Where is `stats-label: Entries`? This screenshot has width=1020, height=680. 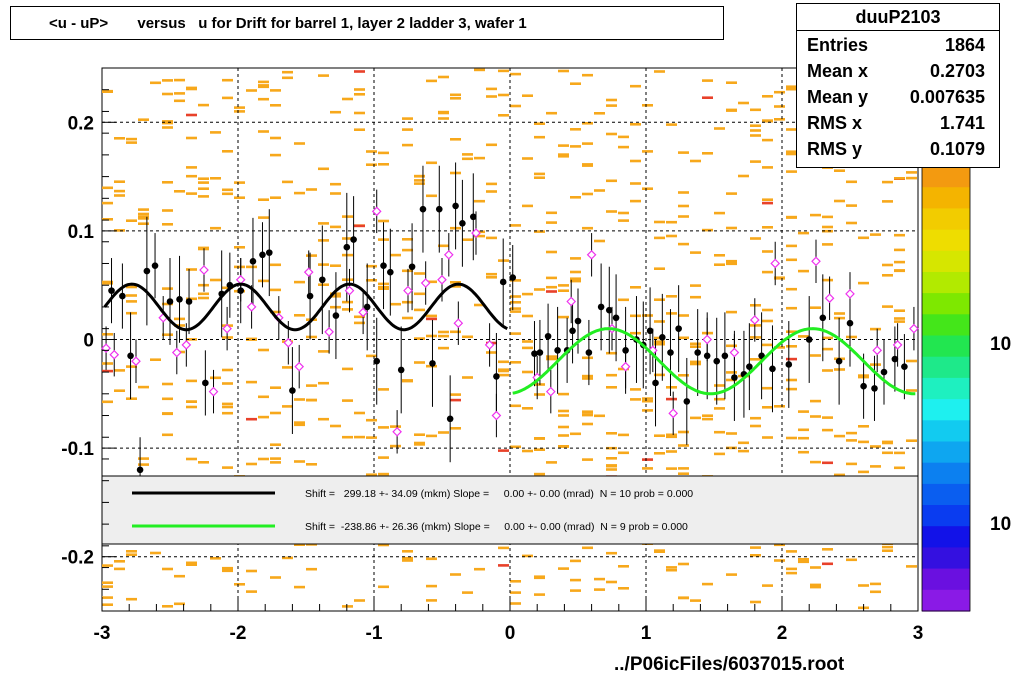
stats-label: Entries is located at coordinates (838, 45).